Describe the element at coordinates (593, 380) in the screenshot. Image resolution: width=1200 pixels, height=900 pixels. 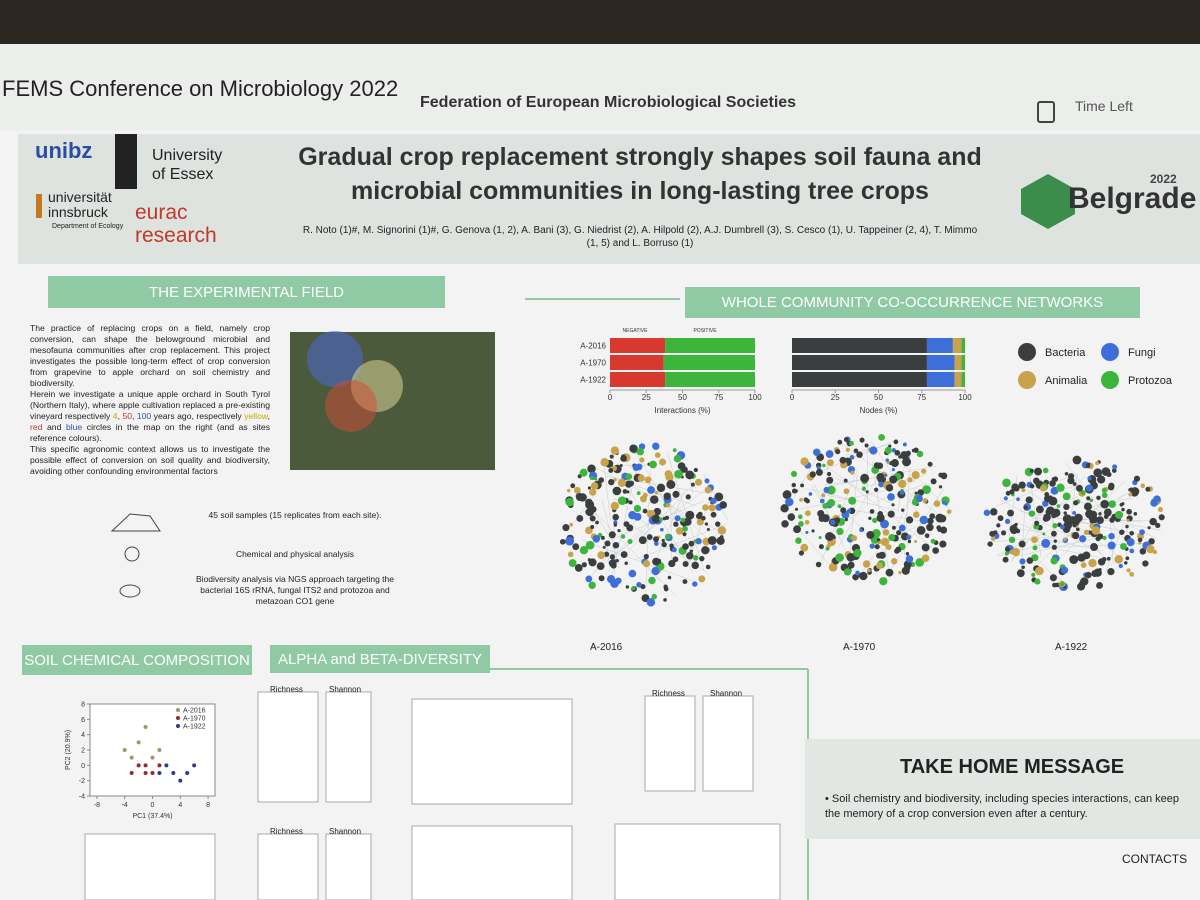
I see `category-label: A-1922` at that location.